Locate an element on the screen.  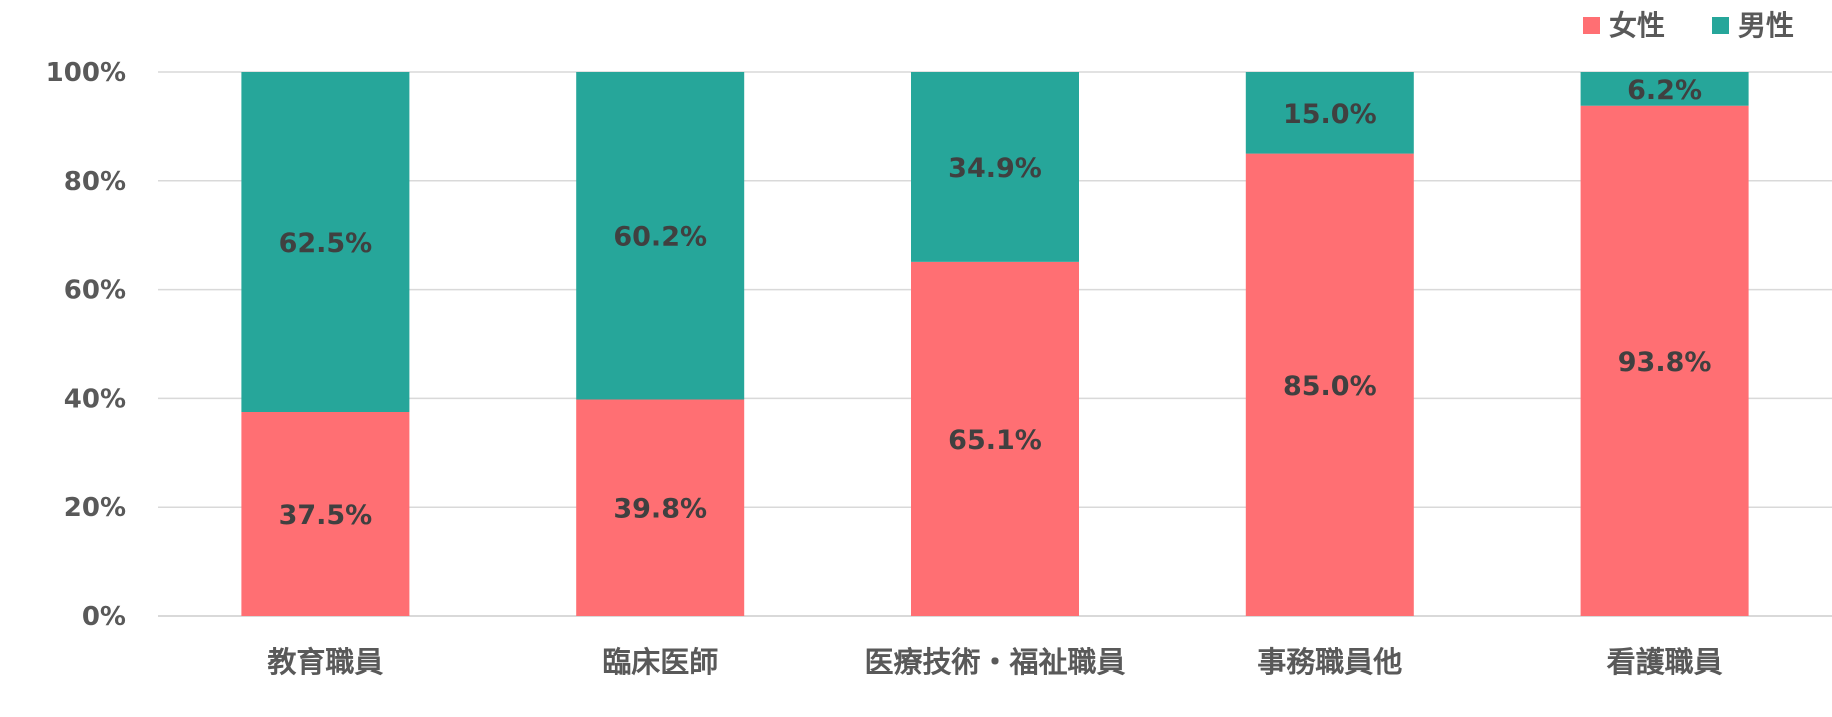
data-label: 6.2% is located at coordinates (1664, 90).